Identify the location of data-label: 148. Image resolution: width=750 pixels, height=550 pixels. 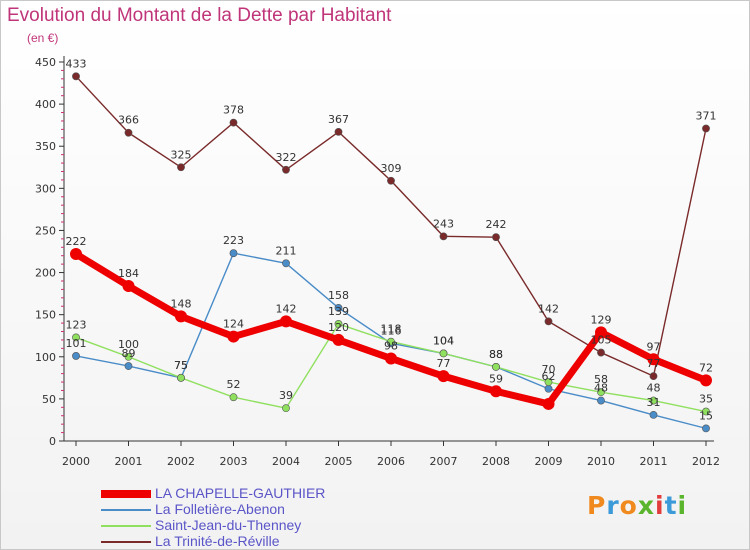
(181, 303).